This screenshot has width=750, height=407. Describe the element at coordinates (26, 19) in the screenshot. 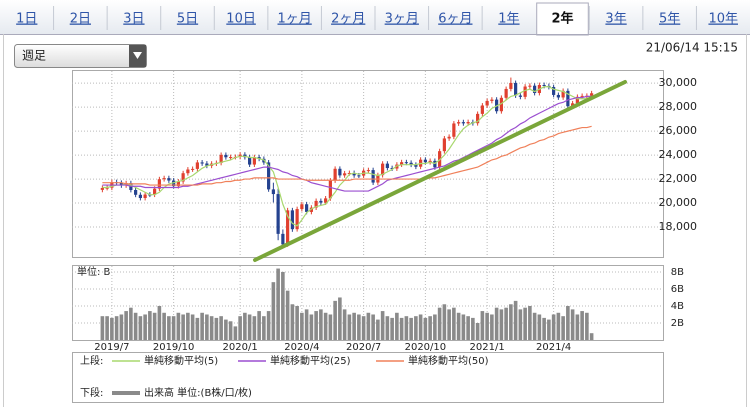

I see `tab: 1日` at that location.